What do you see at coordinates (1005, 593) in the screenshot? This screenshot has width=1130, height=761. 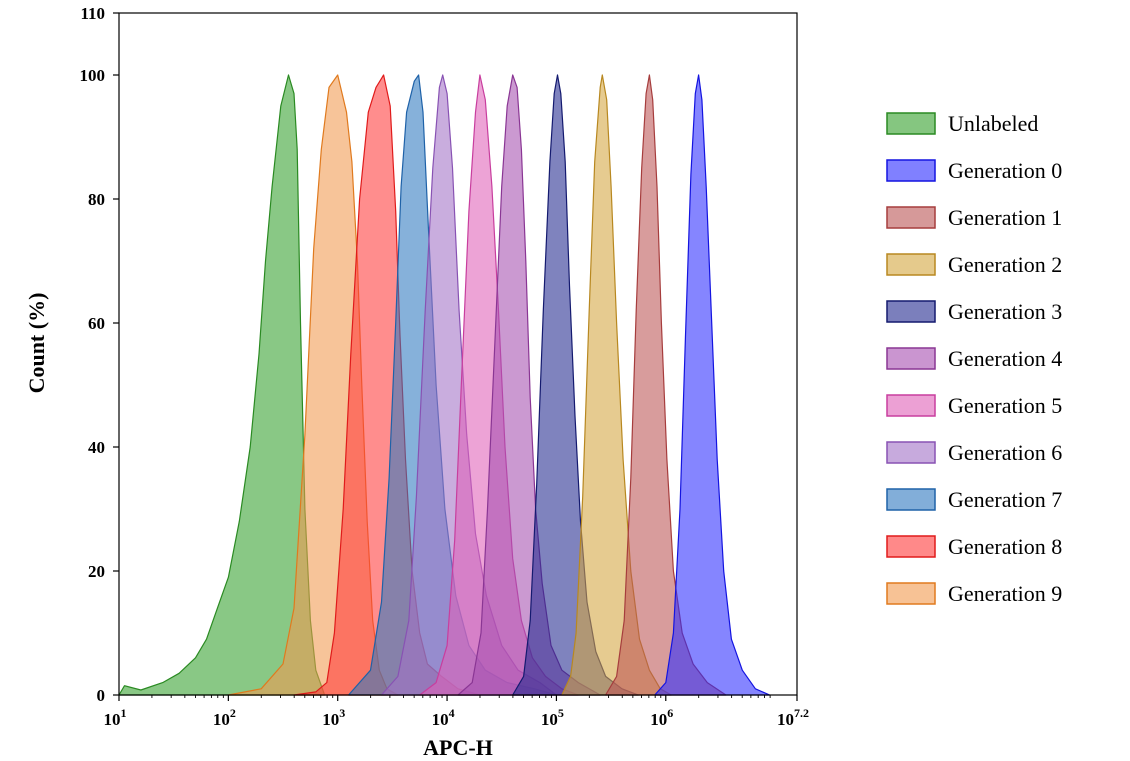 I see `legend-label: Generation 9` at bounding box center [1005, 593].